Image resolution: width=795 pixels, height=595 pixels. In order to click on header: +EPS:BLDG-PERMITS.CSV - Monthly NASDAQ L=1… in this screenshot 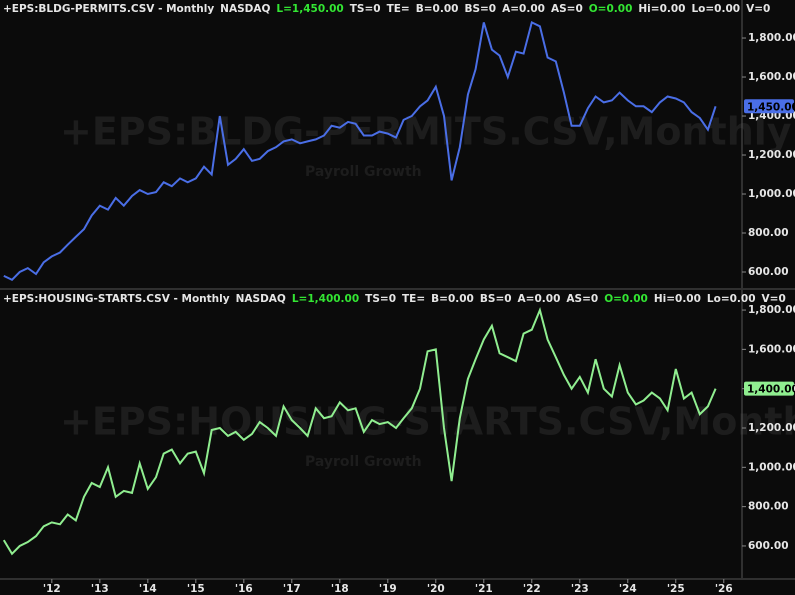, I will do `click(386, 9)`.